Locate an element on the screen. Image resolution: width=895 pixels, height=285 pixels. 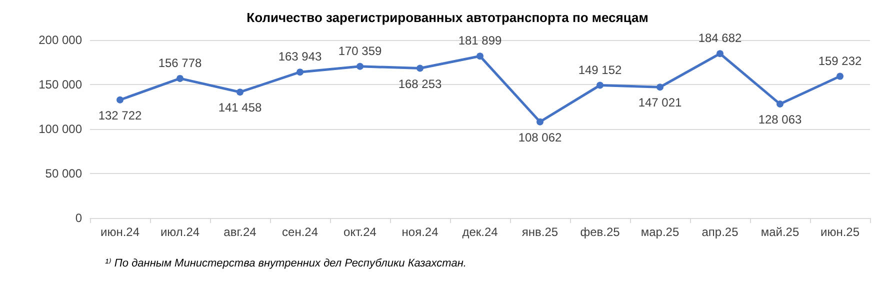
data-label: 184 682 is located at coordinates (720, 38).